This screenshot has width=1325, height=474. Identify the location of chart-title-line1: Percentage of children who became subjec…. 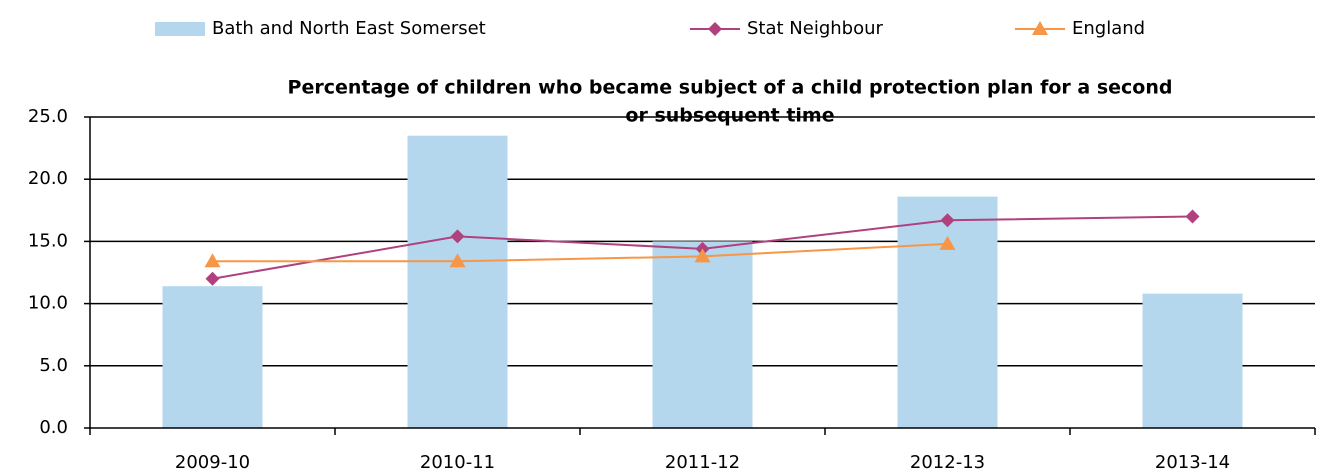
(730, 88).